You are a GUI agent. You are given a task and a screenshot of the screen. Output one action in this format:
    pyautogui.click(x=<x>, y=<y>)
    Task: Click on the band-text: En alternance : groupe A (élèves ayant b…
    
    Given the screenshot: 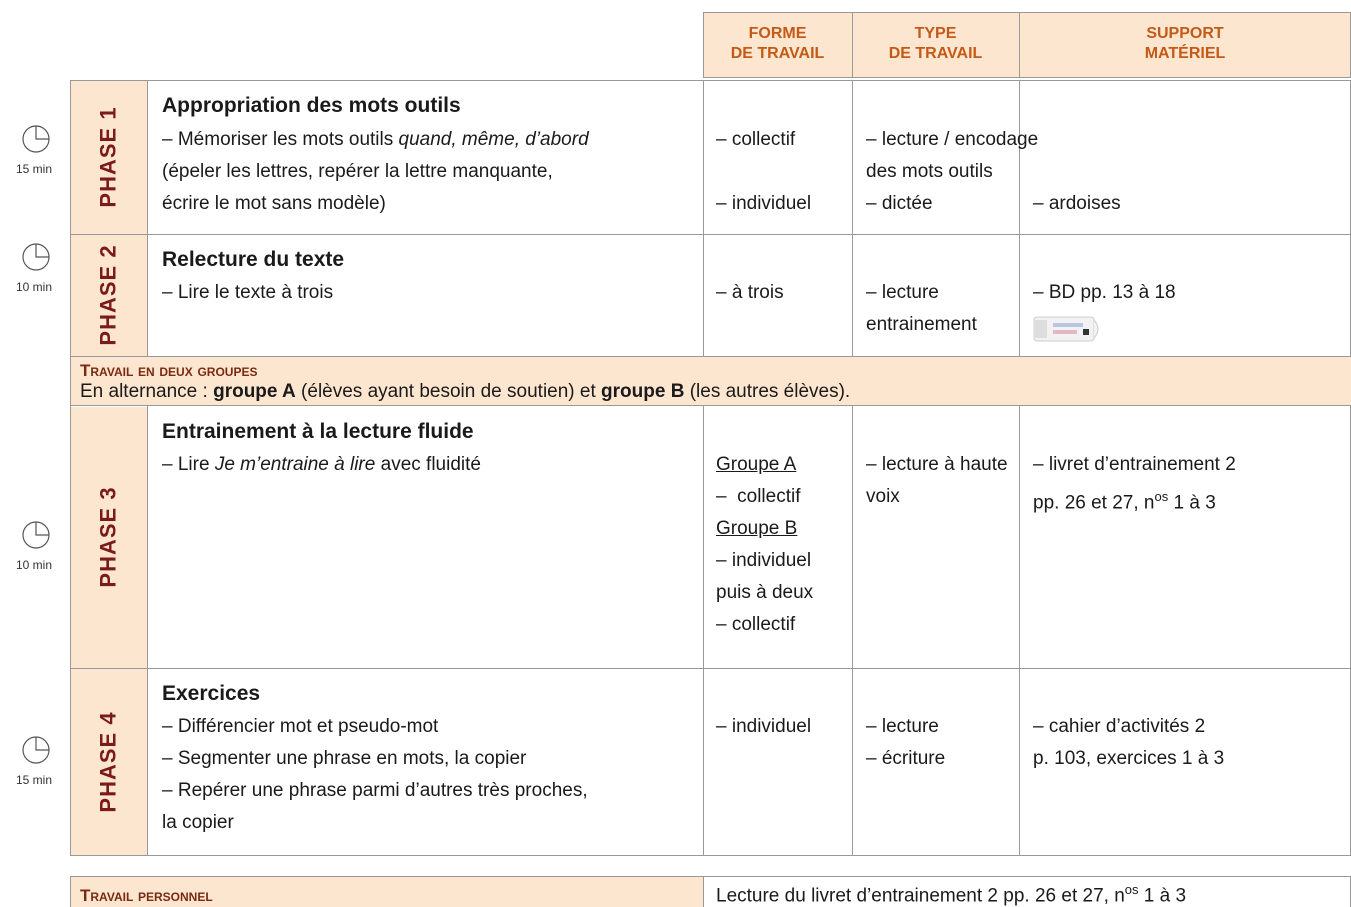 What is the action you would take?
    pyautogui.click(x=465, y=392)
    